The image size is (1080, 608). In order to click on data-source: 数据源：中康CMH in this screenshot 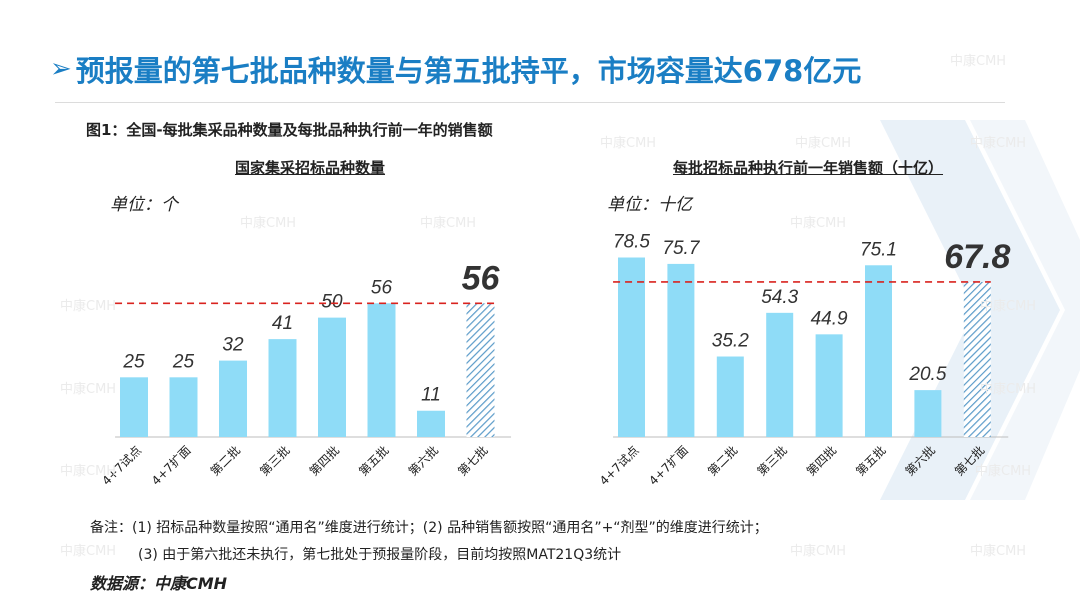, I will do `click(159, 583)`.